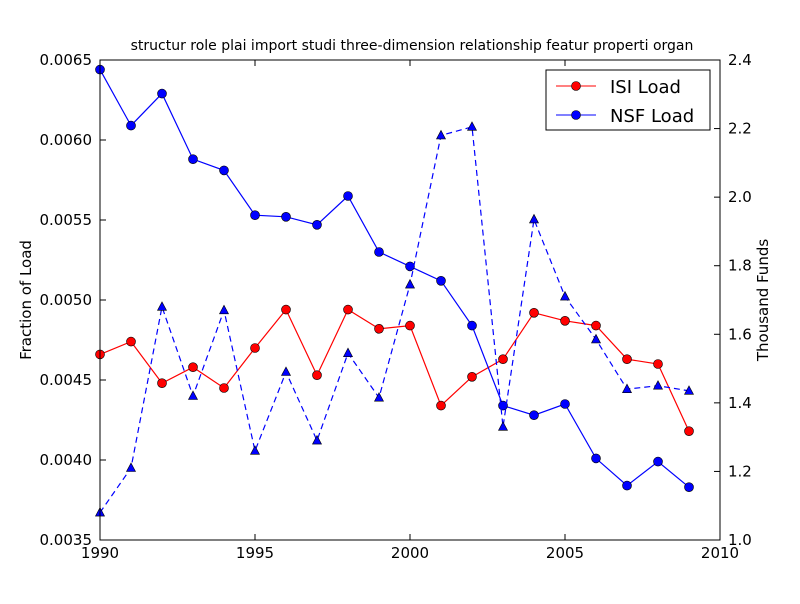  What do you see at coordinates (66, 220) in the screenshot?
I see `y-tick-label: 0.0055` at bounding box center [66, 220].